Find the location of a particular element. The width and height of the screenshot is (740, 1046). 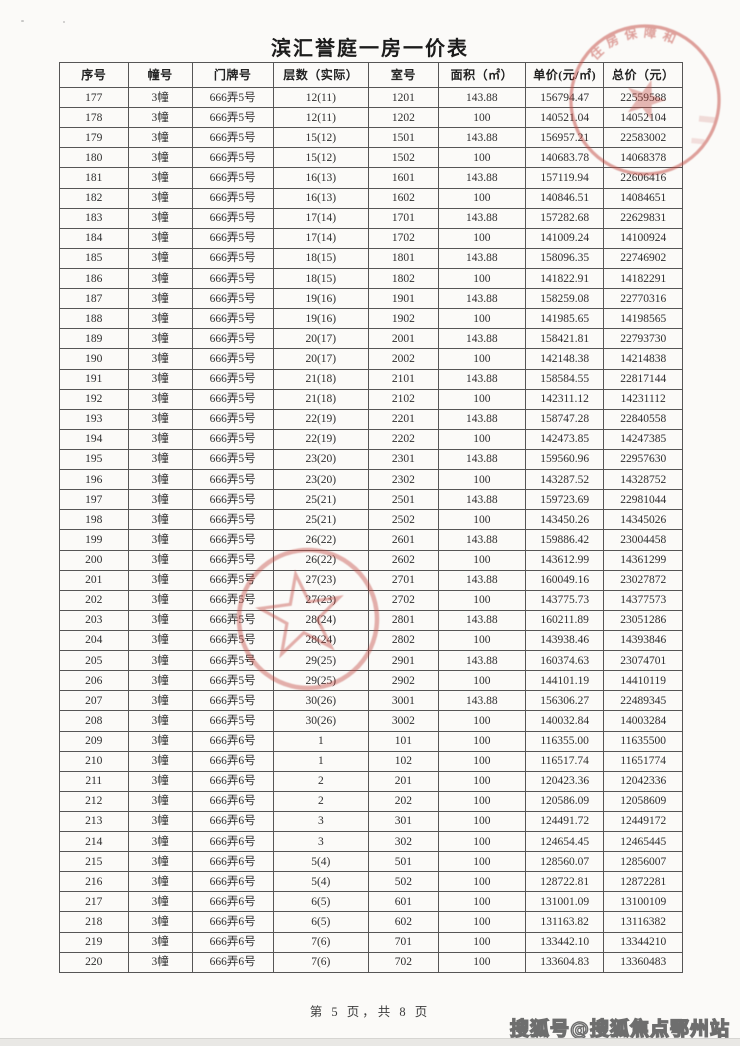

table-cell: 19(16) is located at coordinates (320, 319).